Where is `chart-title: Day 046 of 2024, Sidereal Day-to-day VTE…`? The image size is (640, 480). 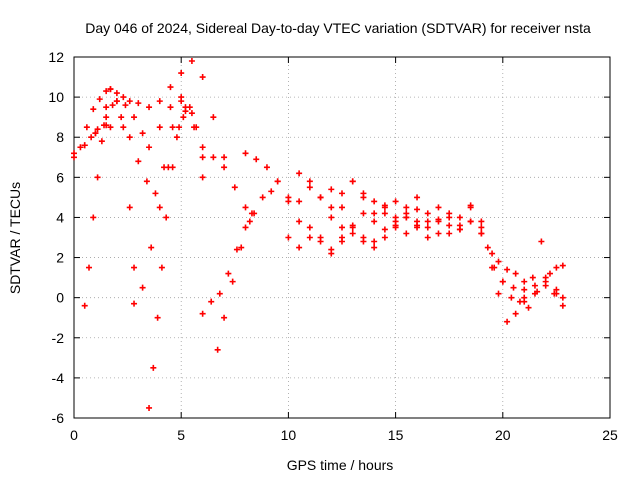
chart-title: Day 046 of 2024, Sidereal Day-to-day VTE… is located at coordinates (338, 28).